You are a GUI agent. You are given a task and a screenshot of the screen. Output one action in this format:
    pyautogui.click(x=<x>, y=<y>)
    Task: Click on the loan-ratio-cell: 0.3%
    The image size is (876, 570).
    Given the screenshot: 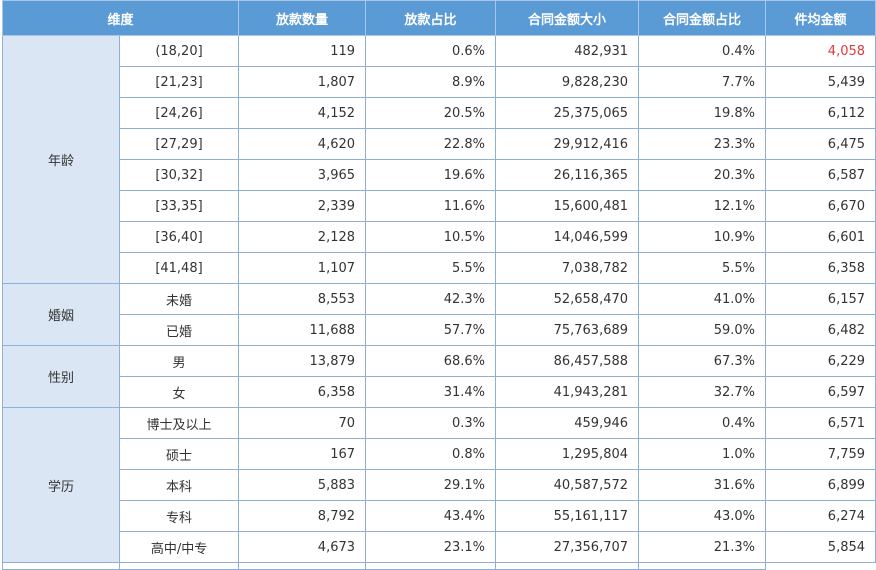 What is the action you would take?
    pyautogui.click(x=431, y=423)
    